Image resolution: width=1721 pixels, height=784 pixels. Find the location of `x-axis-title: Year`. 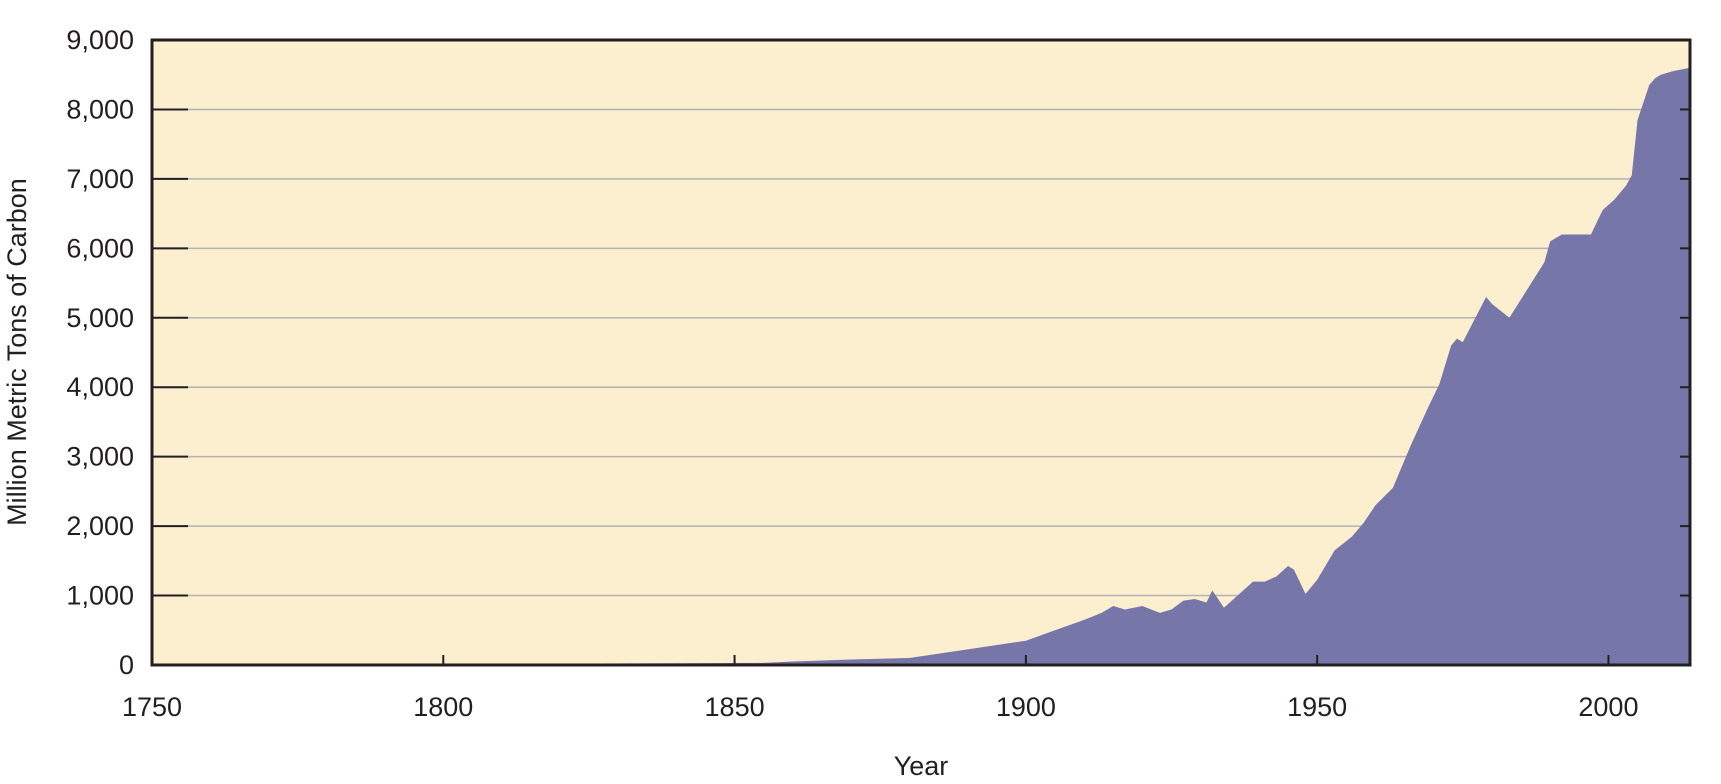

x-axis-title: Year is located at coordinates (921, 766).